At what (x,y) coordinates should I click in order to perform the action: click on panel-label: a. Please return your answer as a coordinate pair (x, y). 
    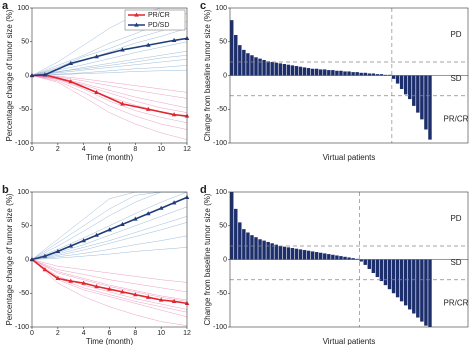
    Looking at the image, I should click on (5, 6).